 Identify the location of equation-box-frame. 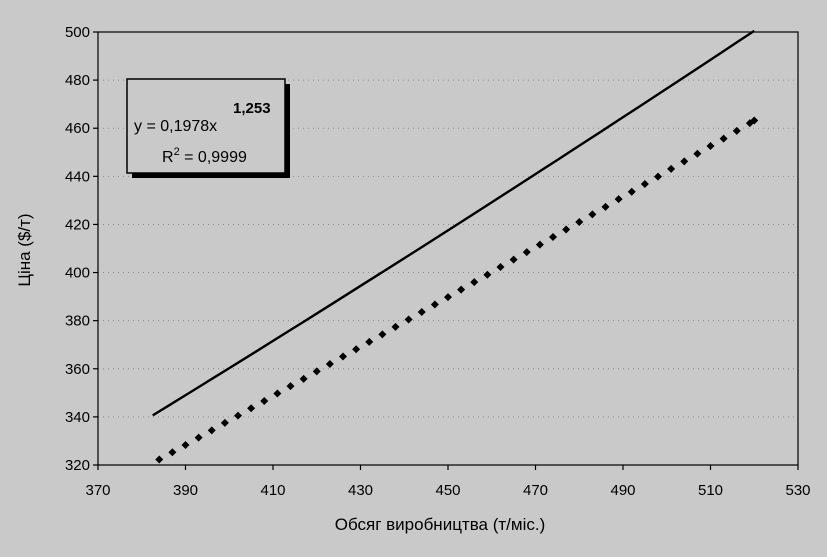
(206, 126).